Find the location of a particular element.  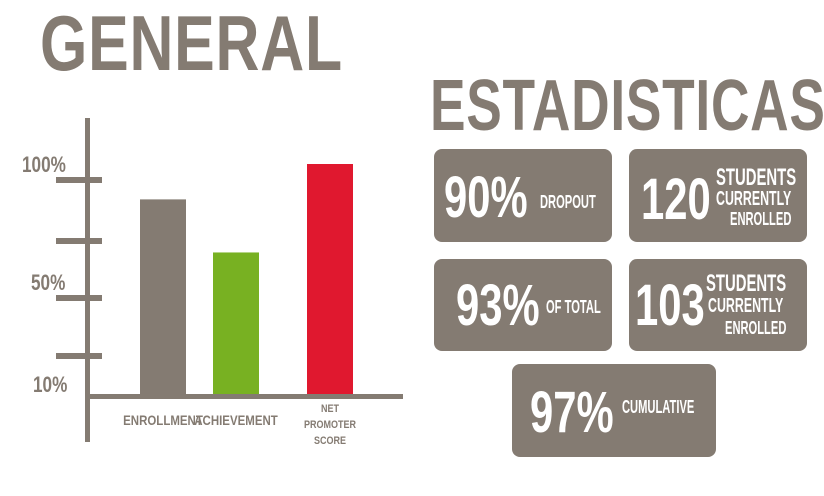

y-tick-labels: 100% 50% 10% is located at coordinates (45, 275).